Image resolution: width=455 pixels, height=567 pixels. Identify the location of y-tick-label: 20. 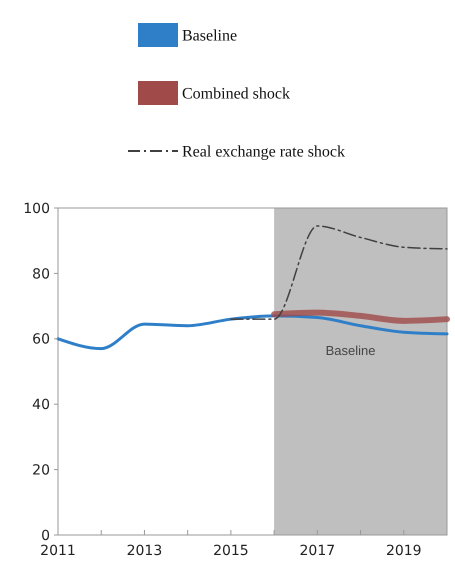
(41, 470).